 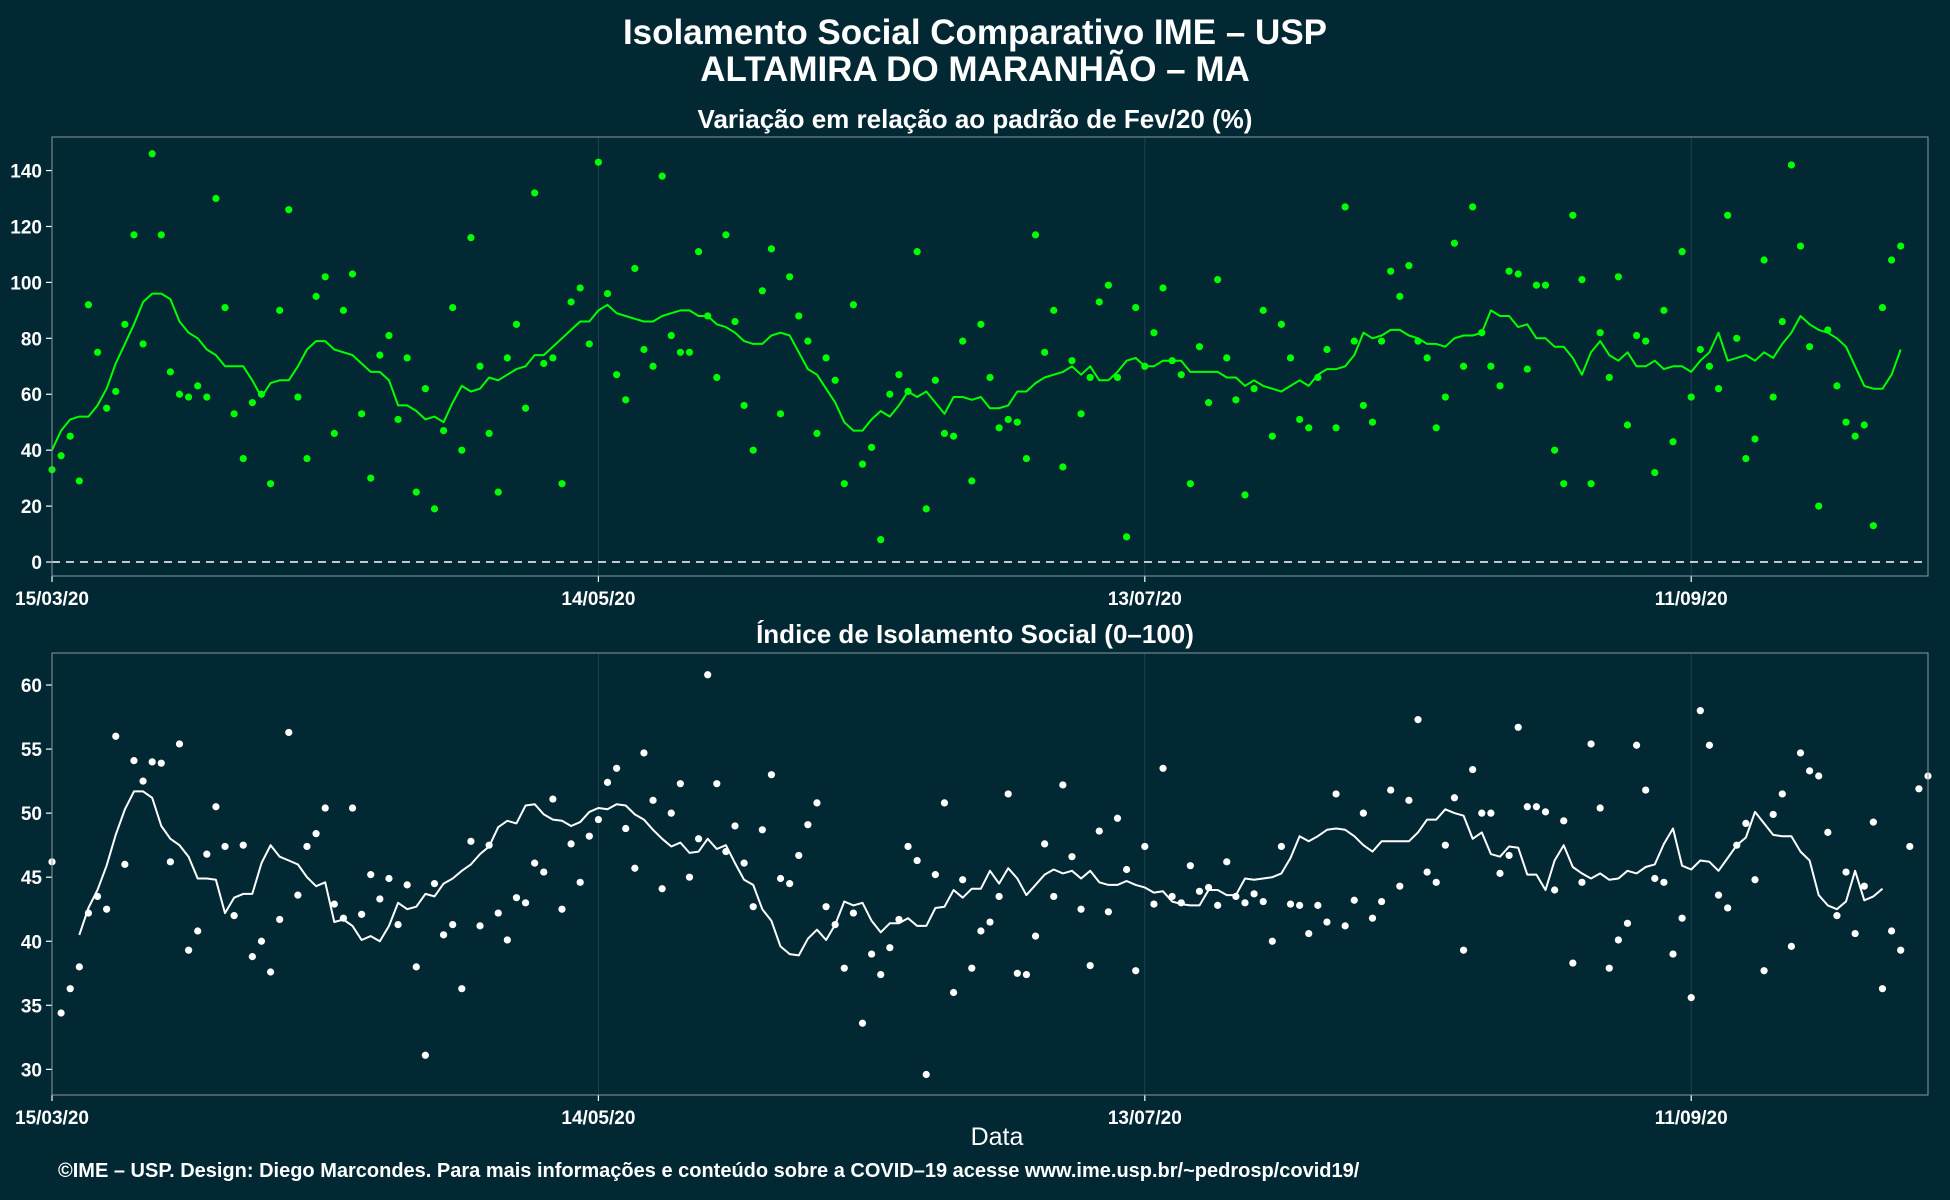 I want to click on bottom-y-tick-label: 40, so click(x=31, y=942).